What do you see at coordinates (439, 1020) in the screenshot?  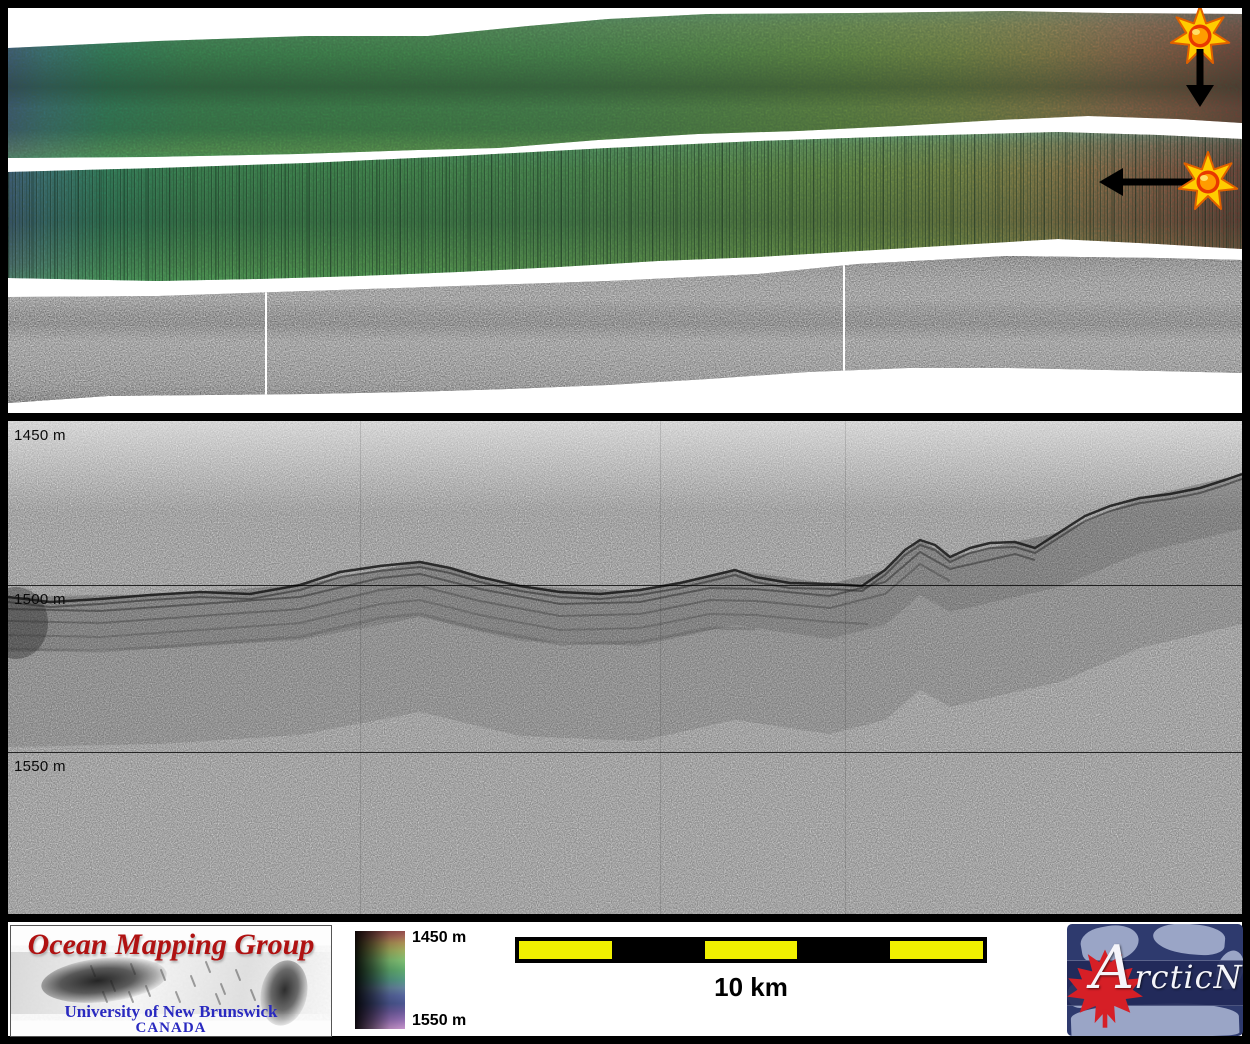 I see `colorbar-bottom-label: 1550 m` at bounding box center [439, 1020].